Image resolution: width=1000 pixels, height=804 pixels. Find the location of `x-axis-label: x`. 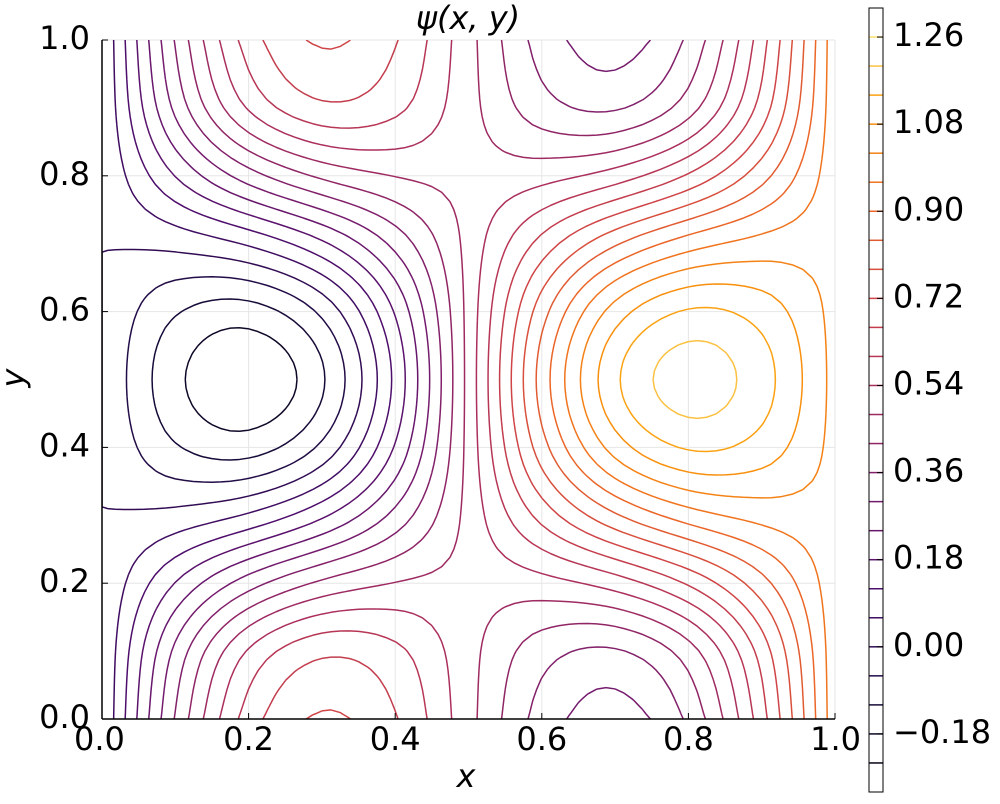

x-axis-label: x is located at coordinates (466, 776).